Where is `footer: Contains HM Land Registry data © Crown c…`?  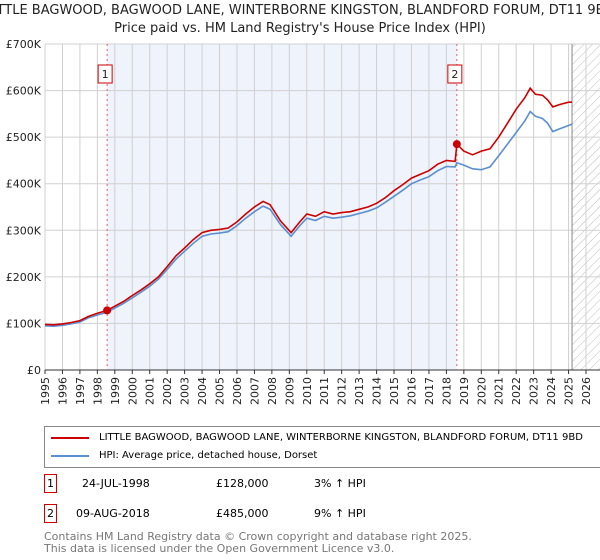
footer: Contains HM Land Registry data © Crown c… is located at coordinates (258, 543).